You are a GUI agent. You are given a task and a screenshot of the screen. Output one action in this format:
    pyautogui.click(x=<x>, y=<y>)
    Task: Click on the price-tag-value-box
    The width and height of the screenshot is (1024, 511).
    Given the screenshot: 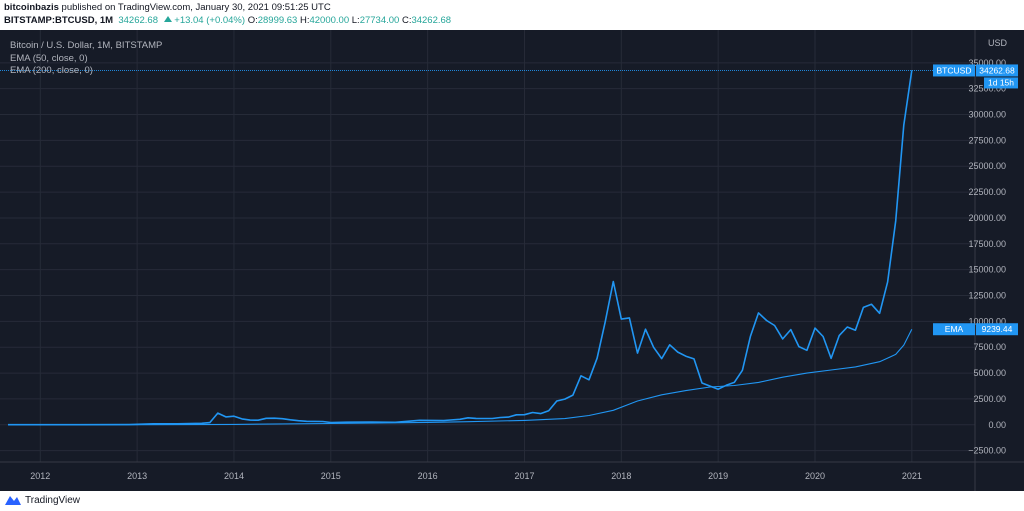 What is the action you would take?
    pyautogui.click(x=997, y=70)
    